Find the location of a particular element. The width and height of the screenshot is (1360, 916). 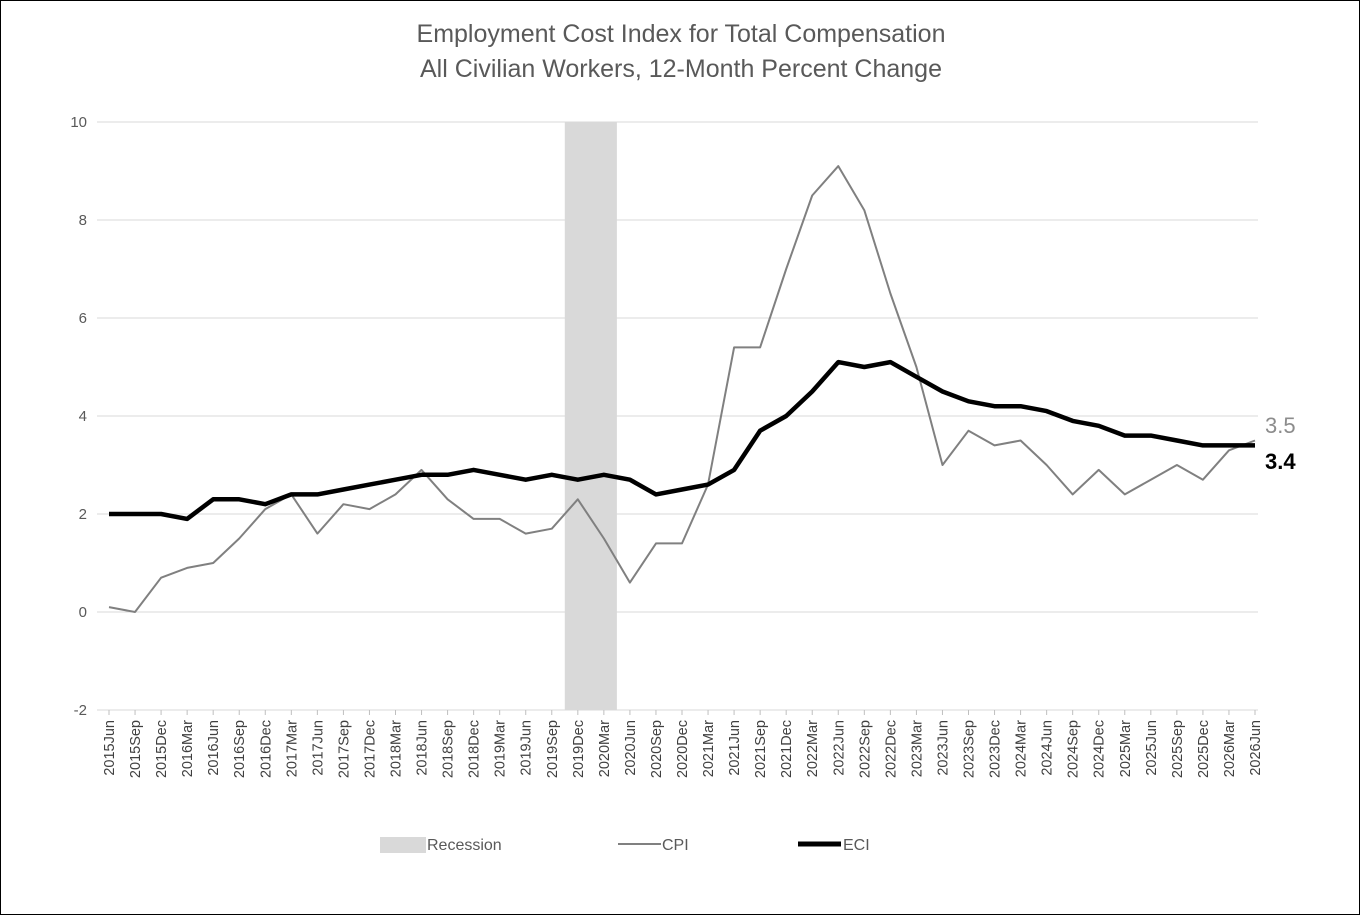

legend-recession-swatch is located at coordinates (403, 845).